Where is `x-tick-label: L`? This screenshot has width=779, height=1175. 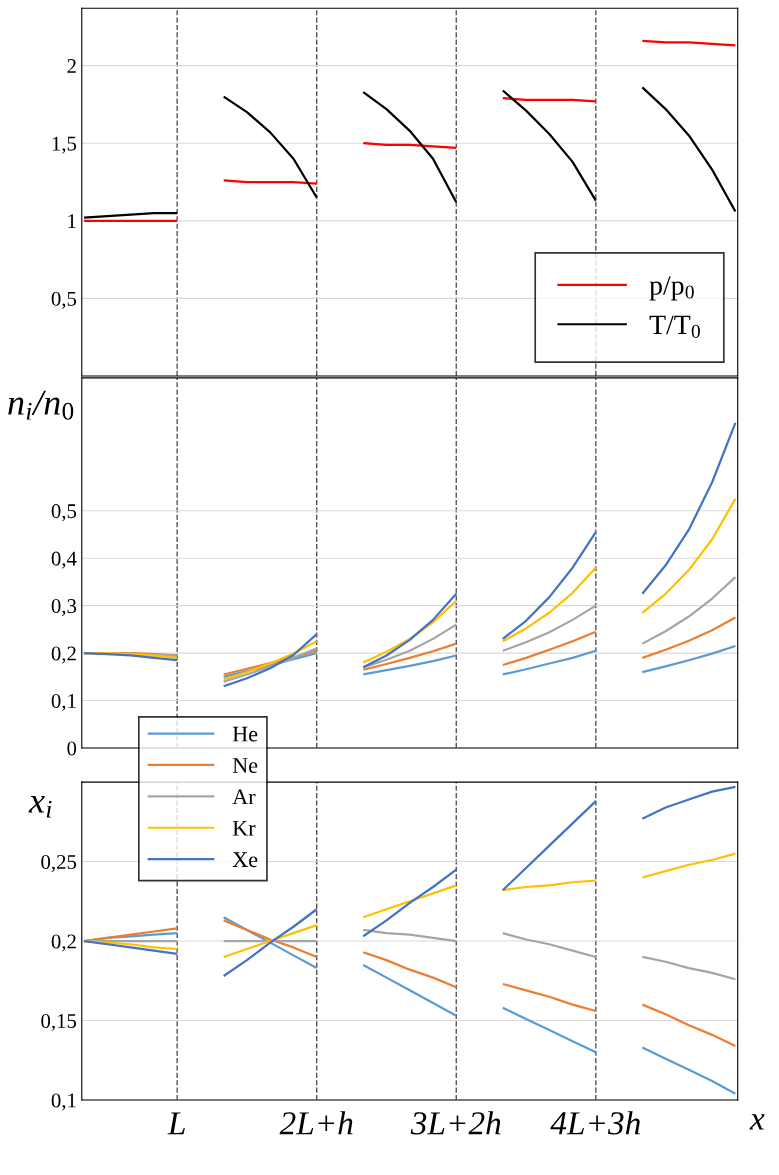 x-tick-label: L is located at coordinates (176, 1123).